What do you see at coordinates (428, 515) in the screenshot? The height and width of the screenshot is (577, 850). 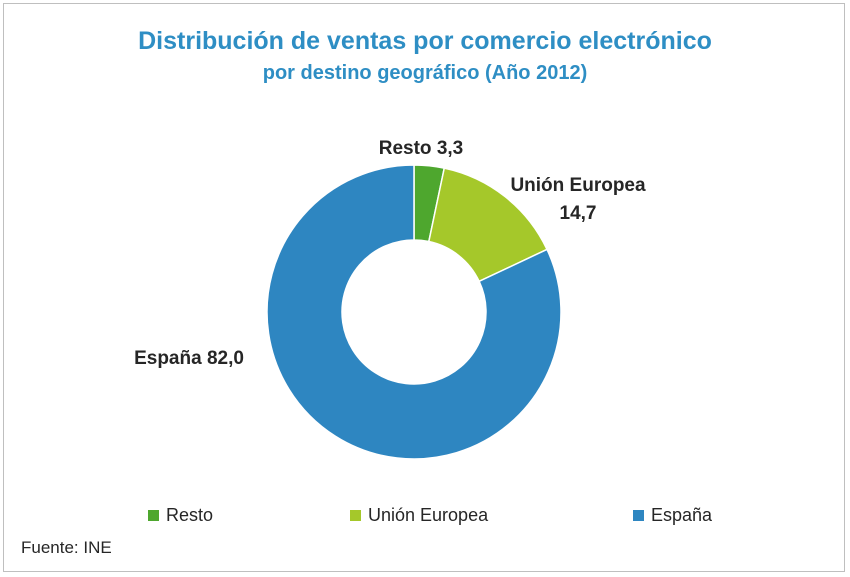 I see `legend-label-union-europea: Unión Europea` at bounding box center [428, 515].